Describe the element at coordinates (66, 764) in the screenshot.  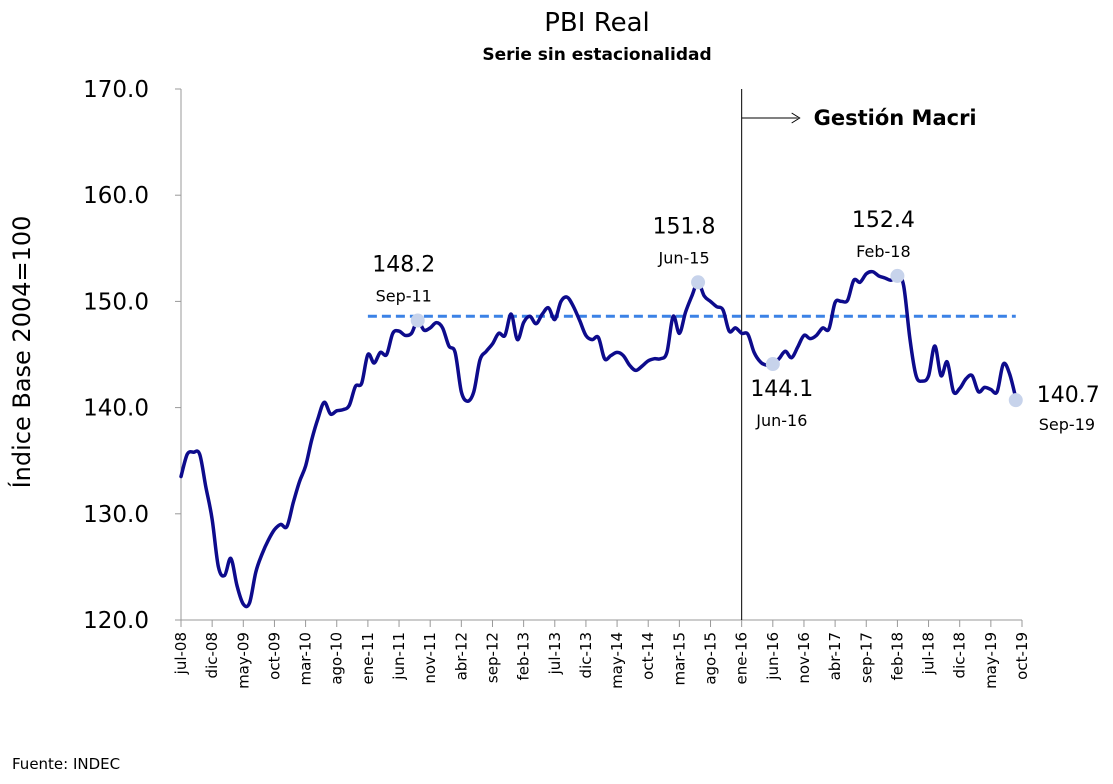
I see `source-note: Fuente: INDEC` at that location.